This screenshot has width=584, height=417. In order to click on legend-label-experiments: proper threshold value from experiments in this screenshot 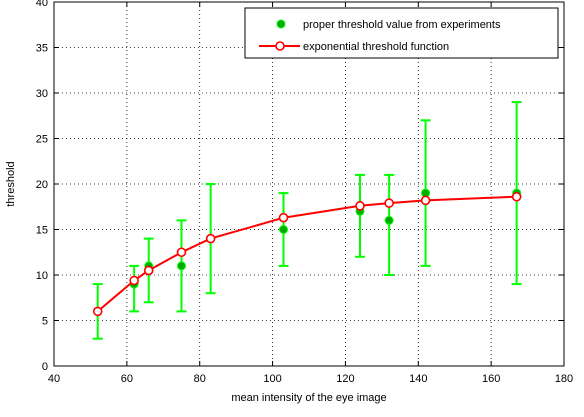, I will do `click(402, 25)`.